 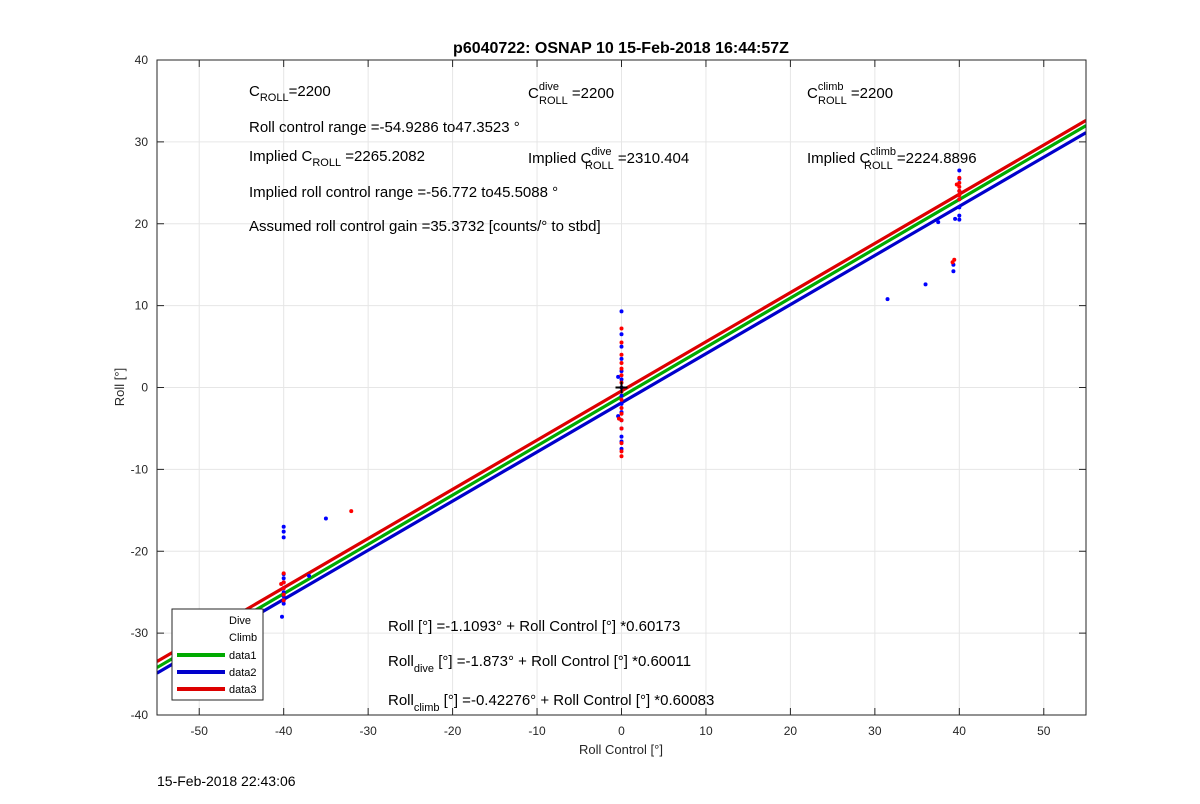 I want to click on annotation-implied-c-roll: Implied CROLL =2265.2082, so click(x=337, y=158).